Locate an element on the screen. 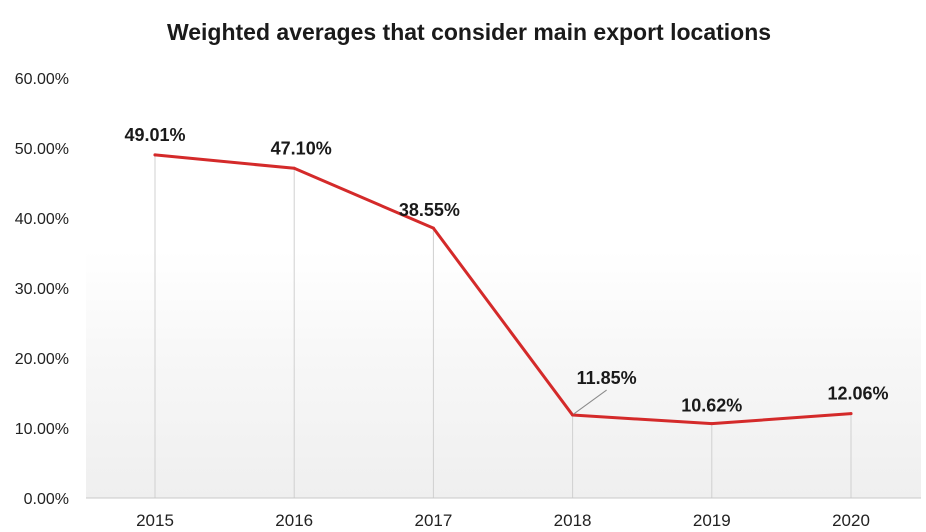 The height and width of the screenshot is (532, 926). x-axis-ticks: 2015 2016 2017 2018 2019 2020 is located at coordinates (503, 520).